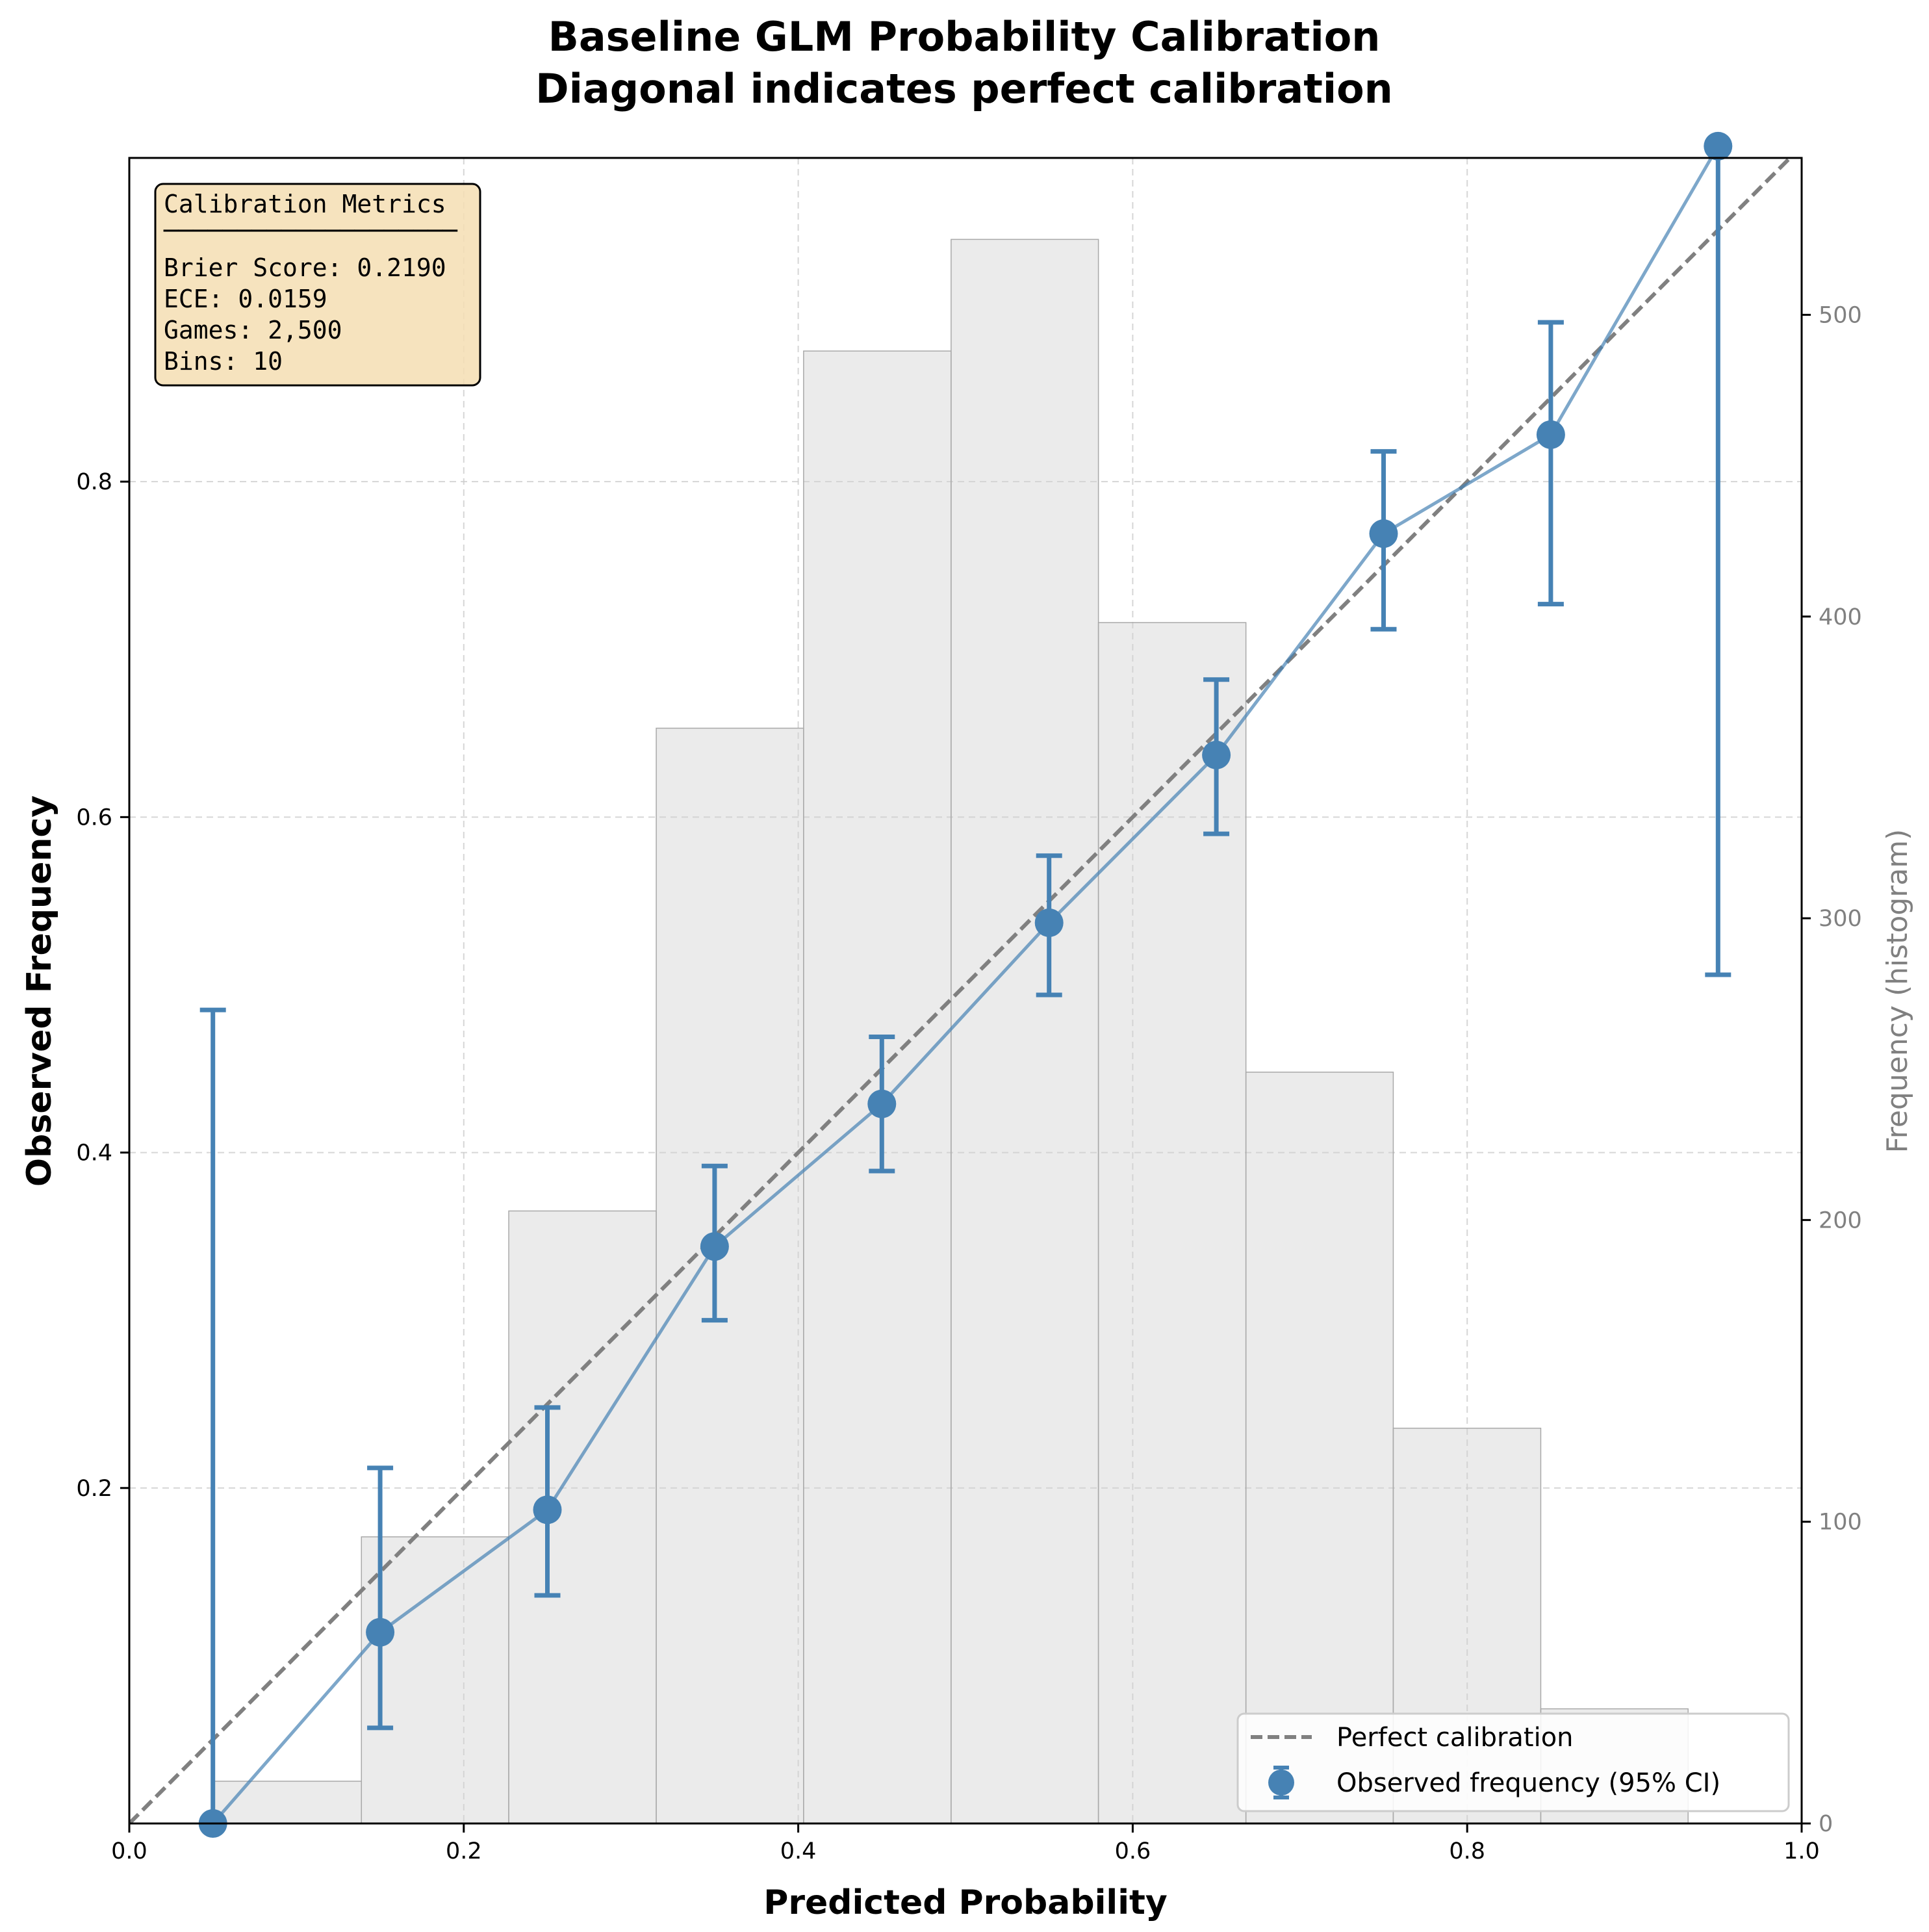 The height and width of the screenshot is (1932, 1929). What do you see at coordinates (129, 1851) in the screenshot?
I see `x-tick-label-0: 0.0` at bounding box center [129, 1851].